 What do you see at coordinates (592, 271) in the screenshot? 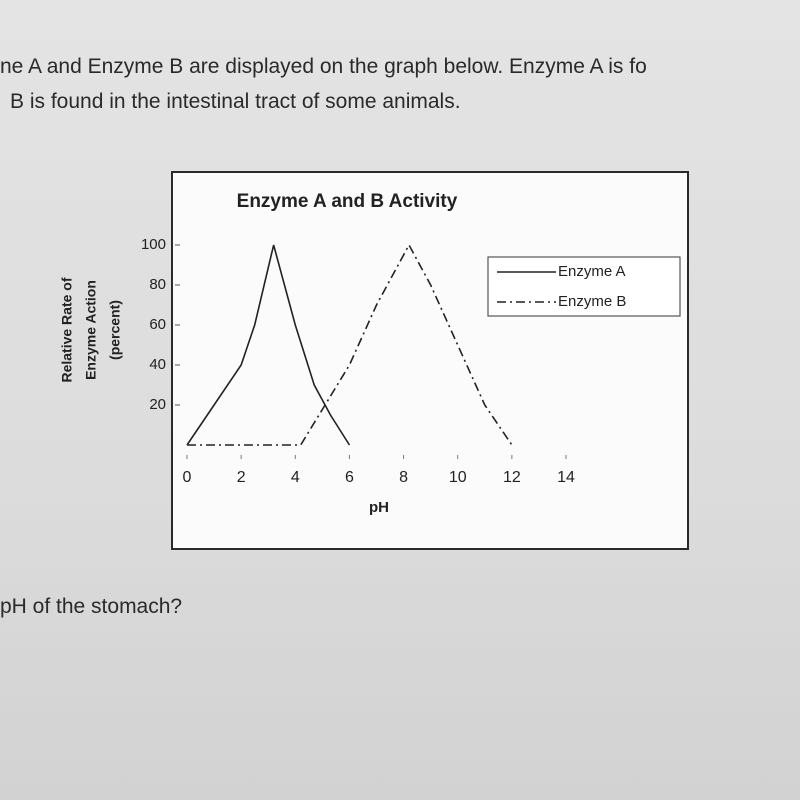
I see `legend-label: Enzyme A` at bounding box center [592, 271].